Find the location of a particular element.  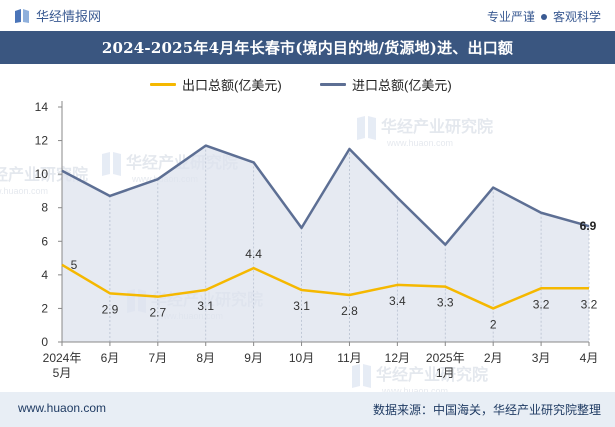

x-tick-label: 9月 is located at coordinates (253, 358).